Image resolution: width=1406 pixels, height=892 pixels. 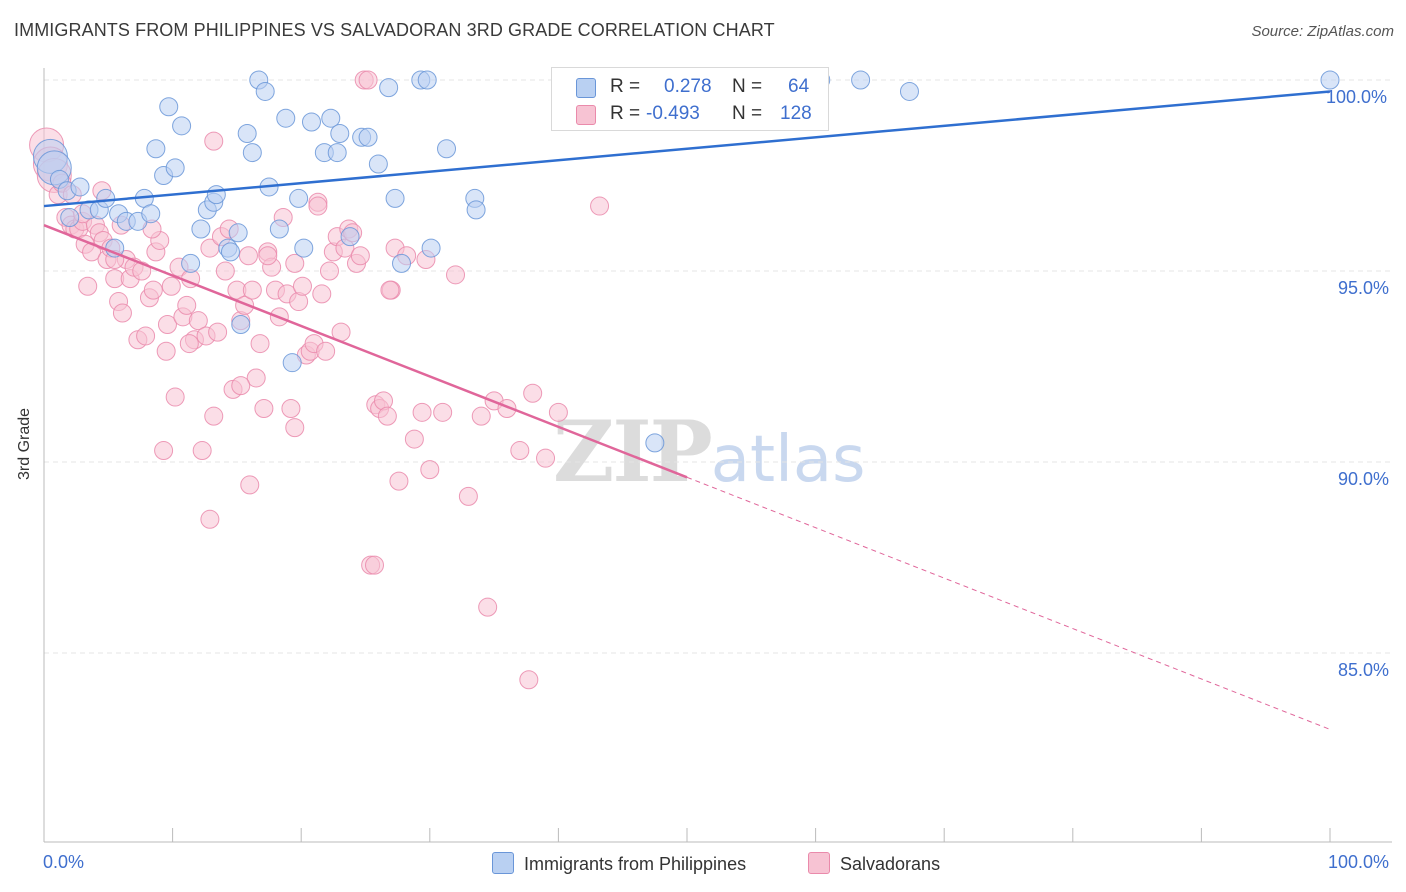 What do you see at coordinates (690, 88) in the screenshot?
I see `legend-row-philippines: R = 0.278 N = 64` at bounding box center [690, 88].